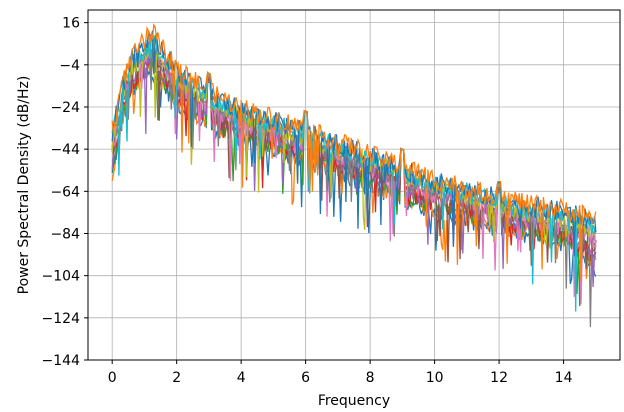 This screenshot has width=624, height=412. I want to click on x-tick-label: 8, so click(370, 378).